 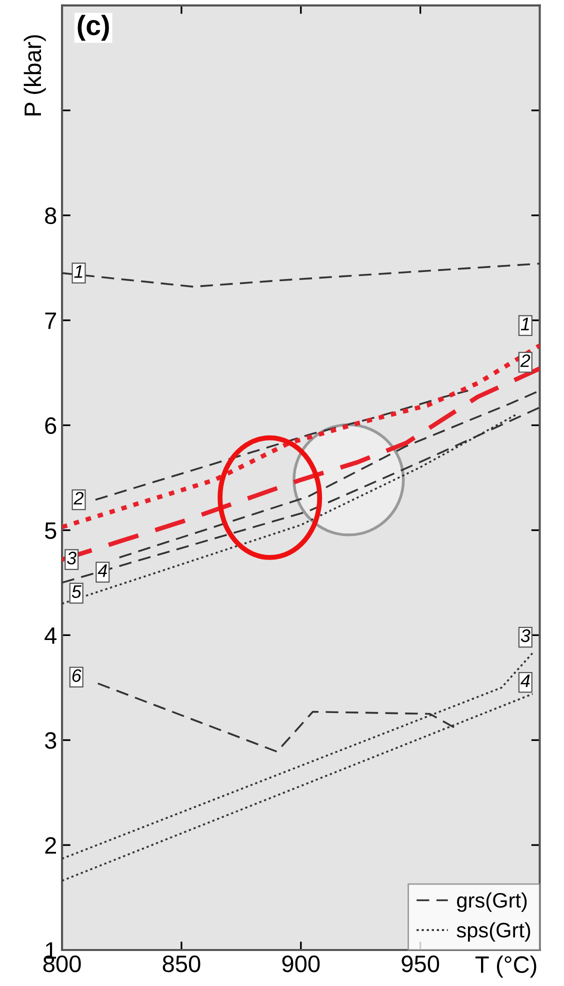 I want to click on legend-label: grs(Grt), so click(x=492, y=902).